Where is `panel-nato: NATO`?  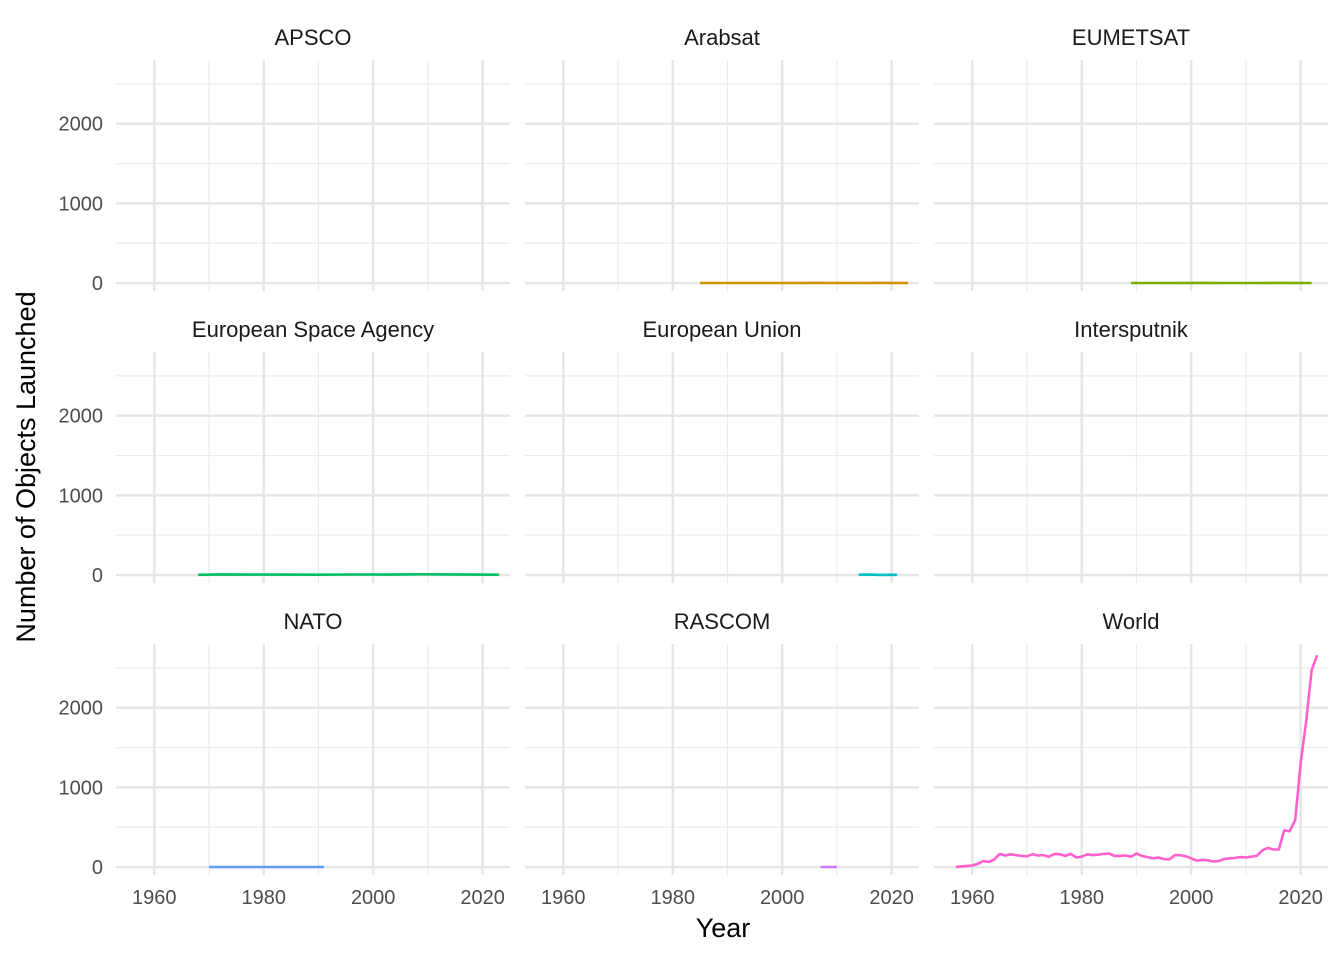 panel-nato: NATO is located at coordinates (313, 742).